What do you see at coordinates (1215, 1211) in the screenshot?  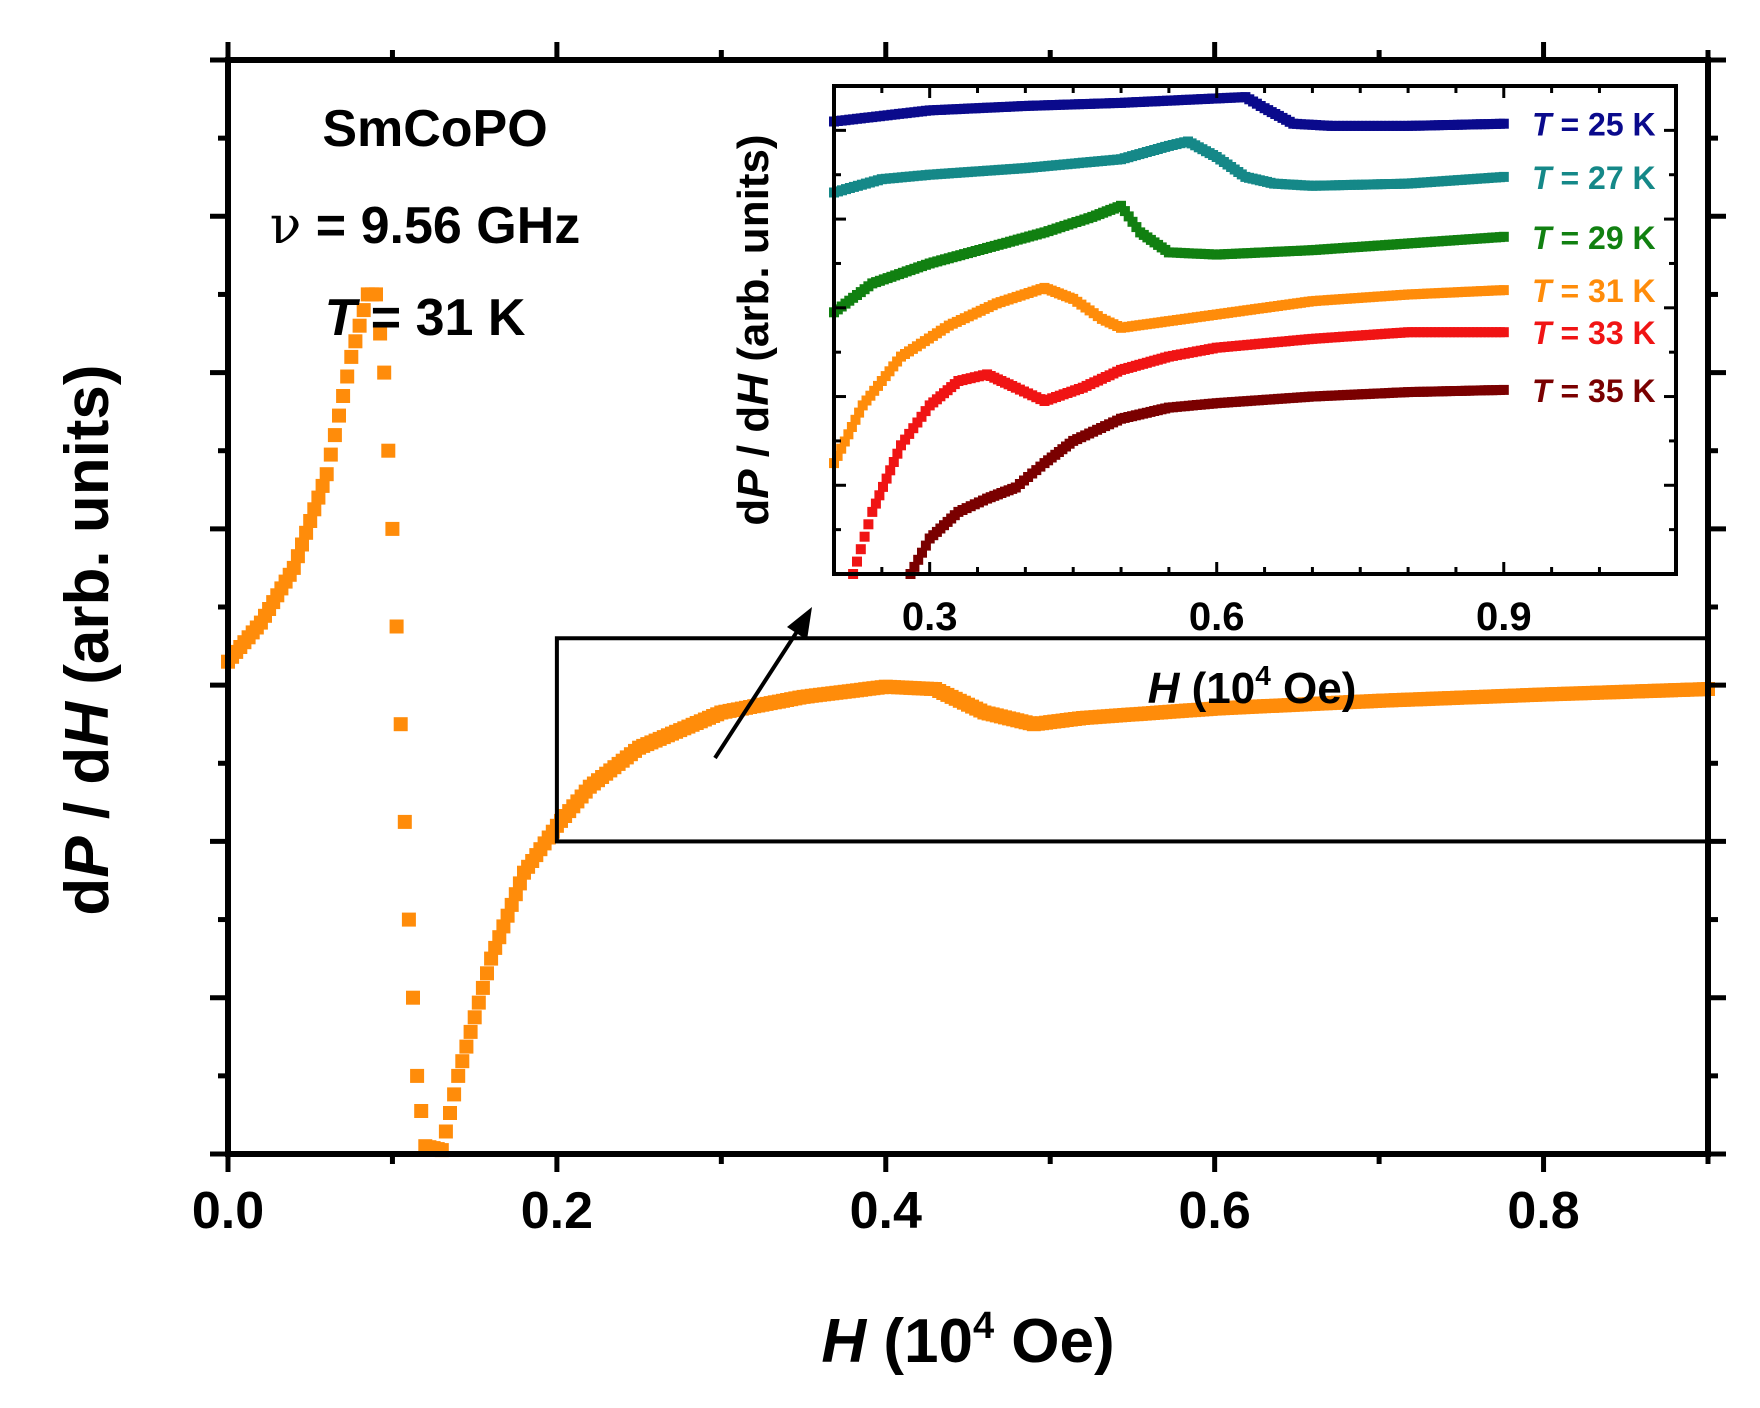 I see `main-x-tick-label: 0.6` at bounding box center [1215, 1211].